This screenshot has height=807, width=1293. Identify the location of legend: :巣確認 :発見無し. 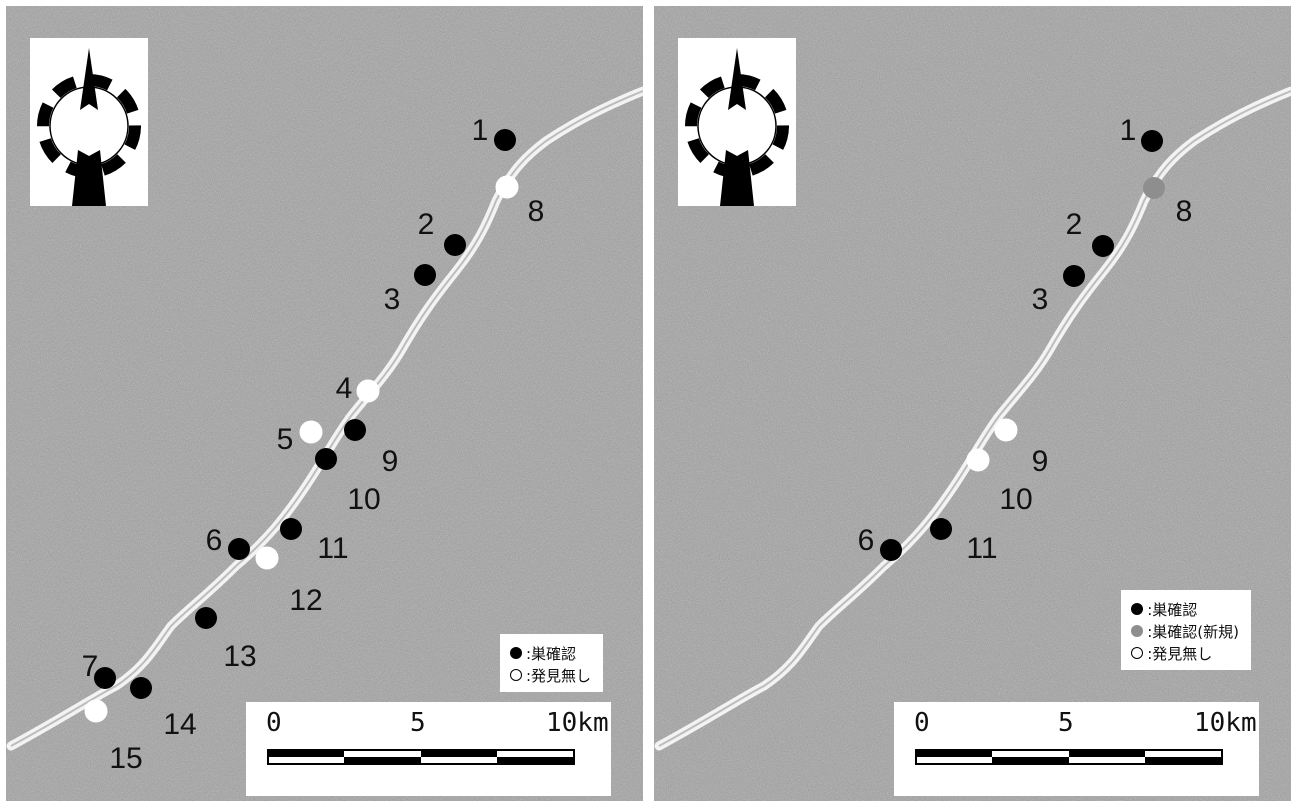
(551, 663).